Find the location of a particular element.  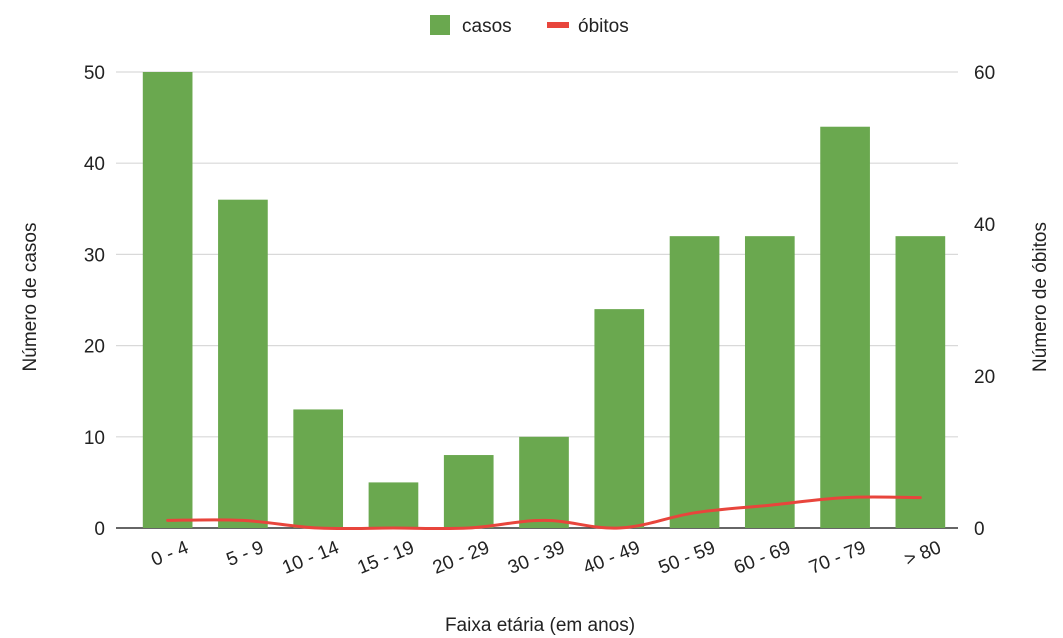

x-axis-title: Faixa etária (em anos) is located at coordinates (540, 625).